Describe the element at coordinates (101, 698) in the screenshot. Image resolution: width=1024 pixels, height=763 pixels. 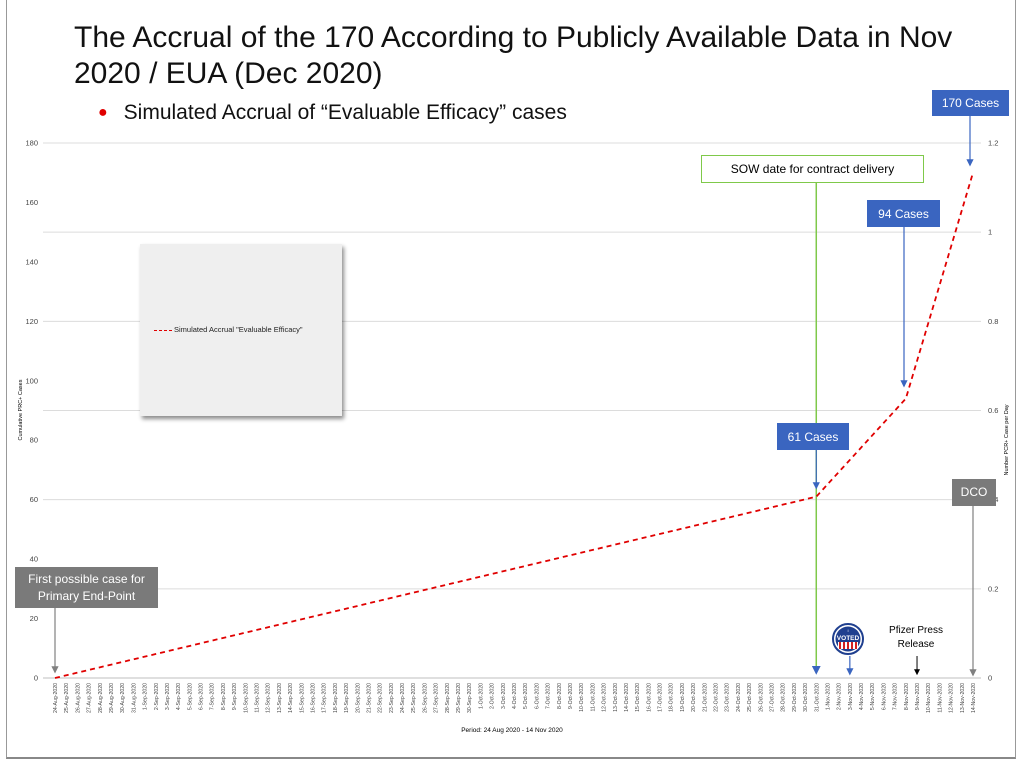
I see `x-tick-label: 28-Aug-2020` at that location.